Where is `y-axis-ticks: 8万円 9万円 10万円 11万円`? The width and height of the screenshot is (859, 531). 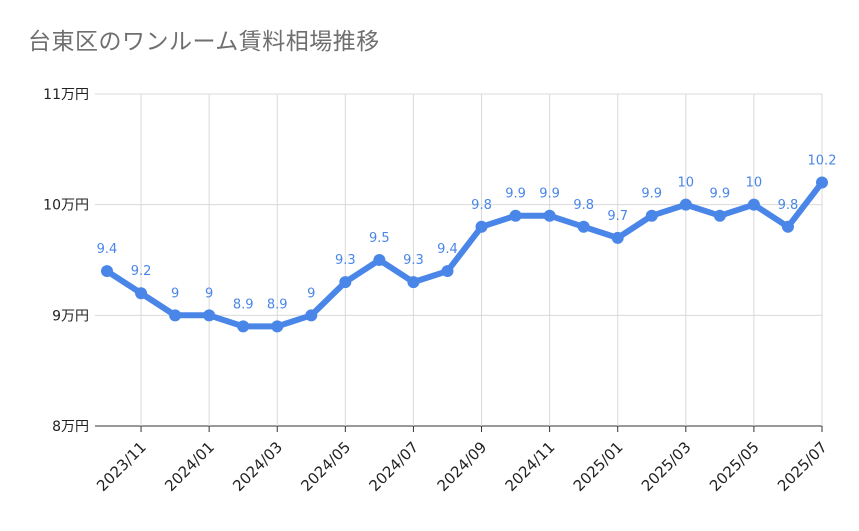 y-axis-ticks: 8万円 9万円 10万円 11万円 is located at coordinates (66, 261).